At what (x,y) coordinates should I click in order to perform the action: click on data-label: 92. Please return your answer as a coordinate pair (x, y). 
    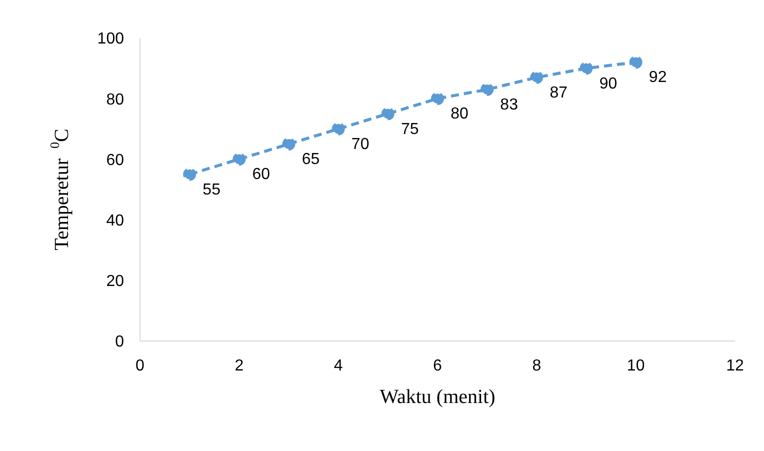
    Looking at the image, I should click on (657, 77).